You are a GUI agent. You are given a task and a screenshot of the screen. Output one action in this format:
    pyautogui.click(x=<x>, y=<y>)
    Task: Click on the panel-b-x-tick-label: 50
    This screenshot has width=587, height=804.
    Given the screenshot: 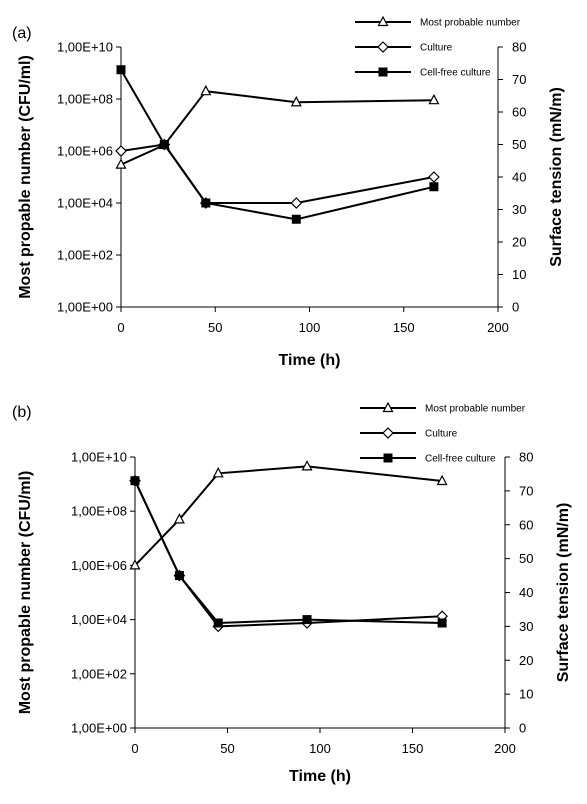 What is the action you would take?
    pyautogui.click(x=227, y=748)
    